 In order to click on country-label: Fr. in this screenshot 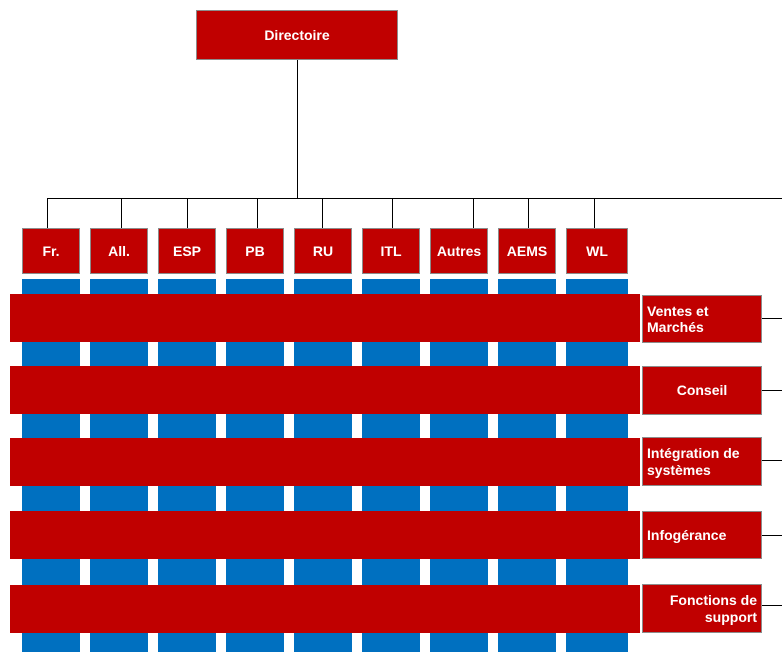, I will do `click(51, 250)`.